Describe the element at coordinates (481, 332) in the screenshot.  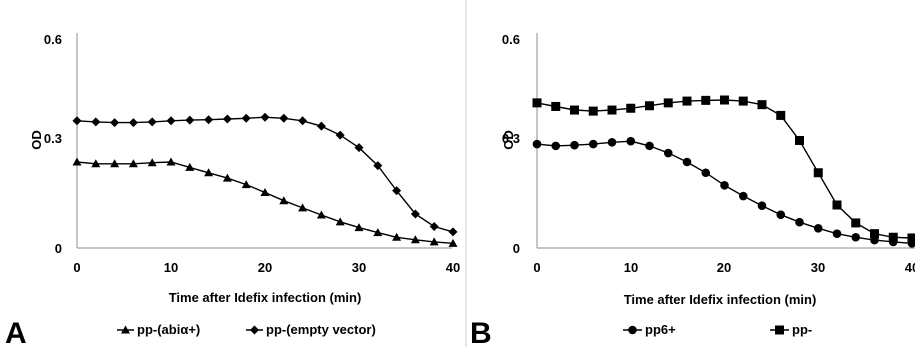
I see `panel-b-letter: B` at that location.